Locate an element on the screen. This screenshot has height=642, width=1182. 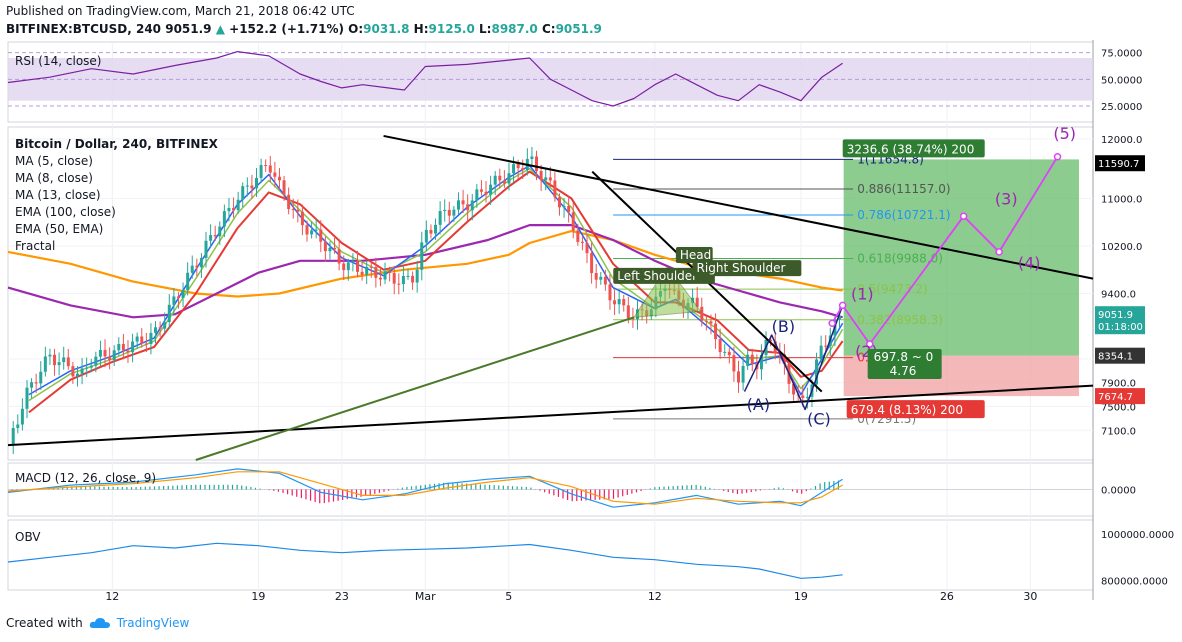
rr-label-bg is located at coordinates (904, 363).